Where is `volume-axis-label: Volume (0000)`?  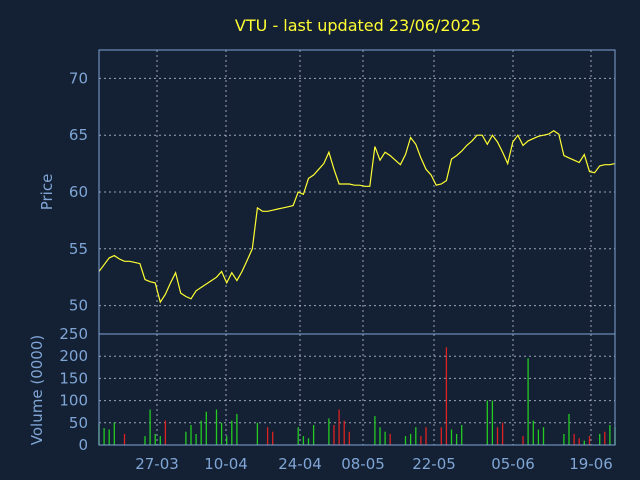
volume-axis-label: Volume (0000) is located at coordinates (37, 390).